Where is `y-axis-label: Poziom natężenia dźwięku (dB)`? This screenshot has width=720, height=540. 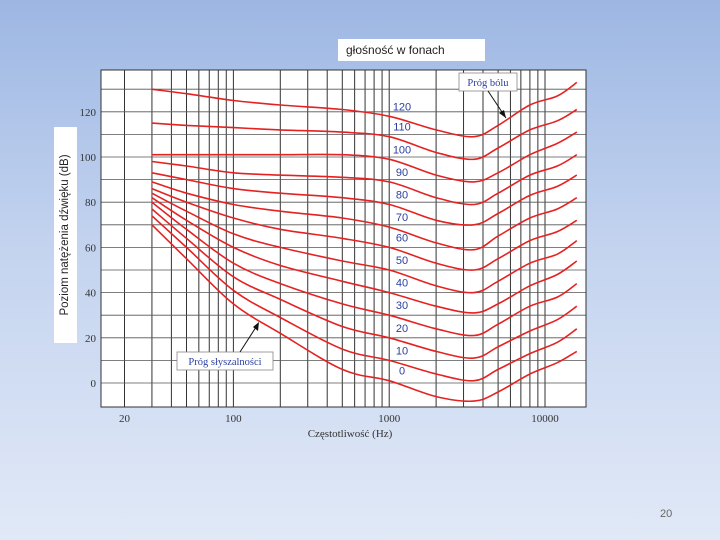
y-axis-label: Poziom natężenia dźwięku (dB) is located at coordinates (65, 235).